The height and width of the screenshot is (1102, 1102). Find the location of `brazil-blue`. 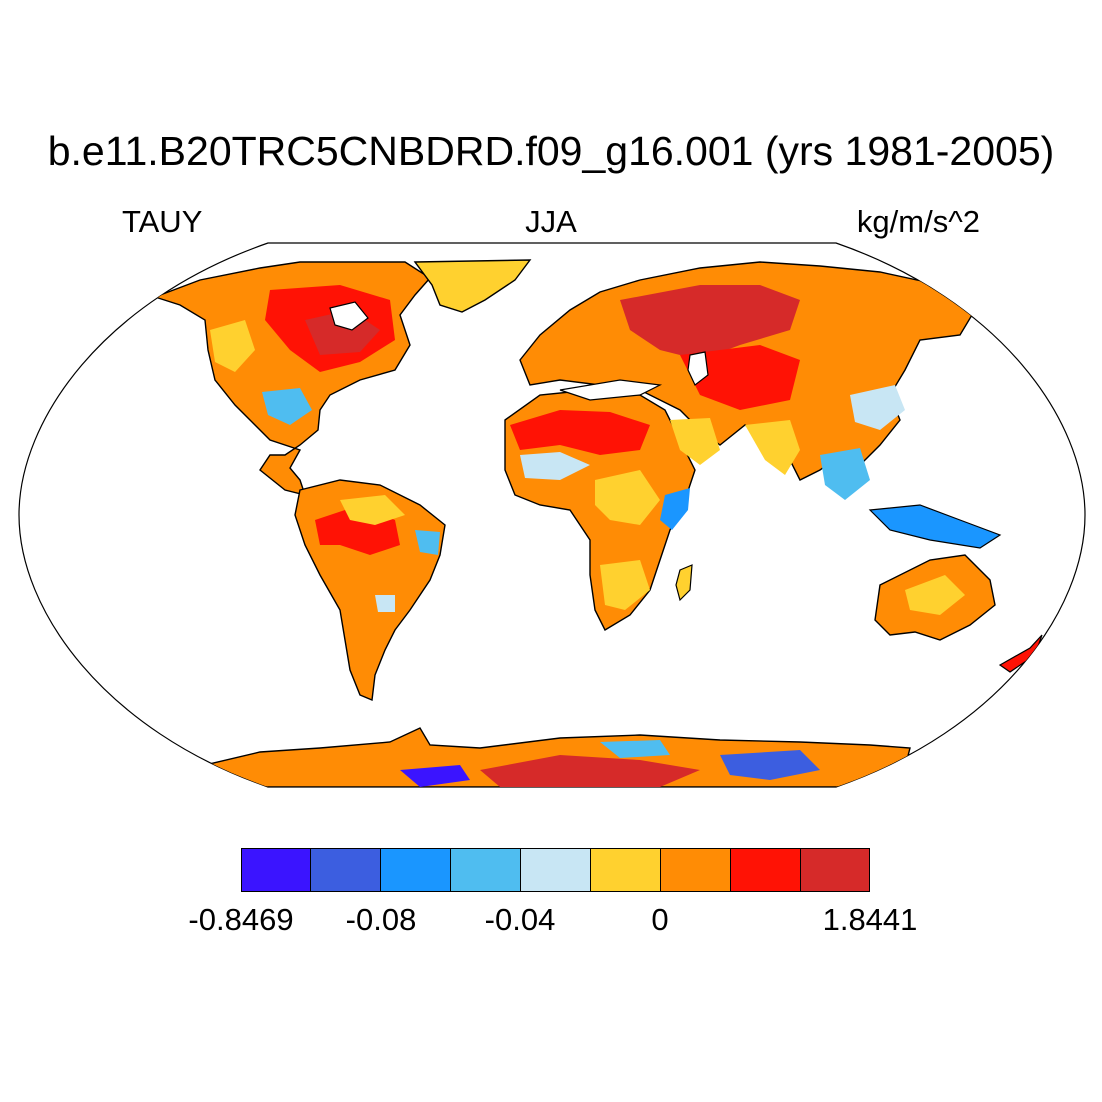

brazil-blue is located at coordinates (427, 542).